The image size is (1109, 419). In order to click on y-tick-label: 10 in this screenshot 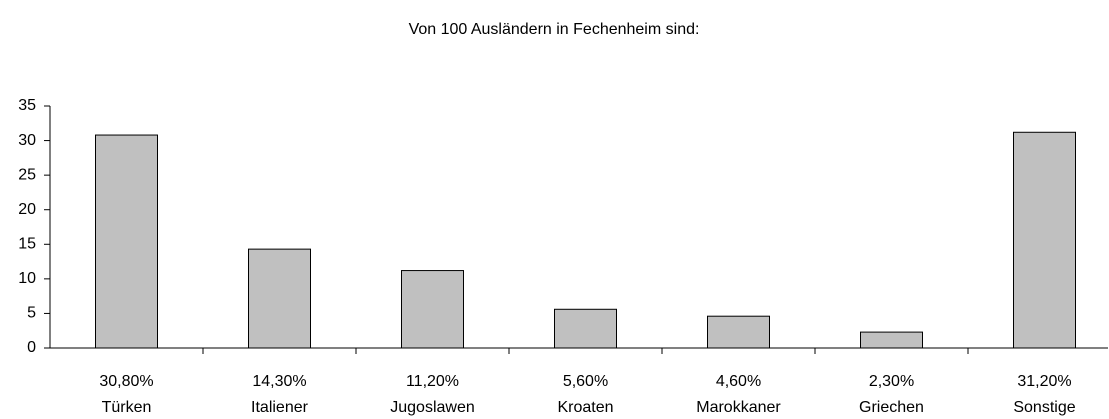, I will do `click(27, 278)`.